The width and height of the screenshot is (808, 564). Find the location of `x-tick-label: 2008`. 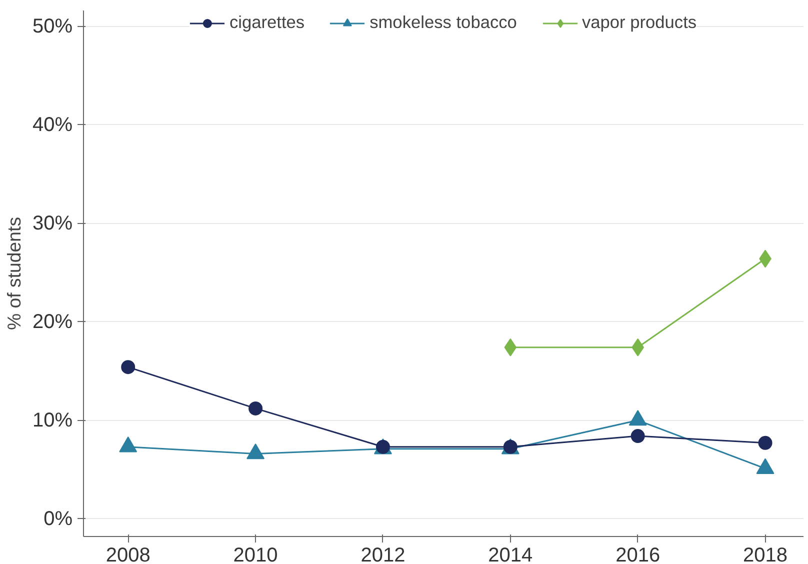

x-tick-label: 2008 is located at coordinates (128, 554).